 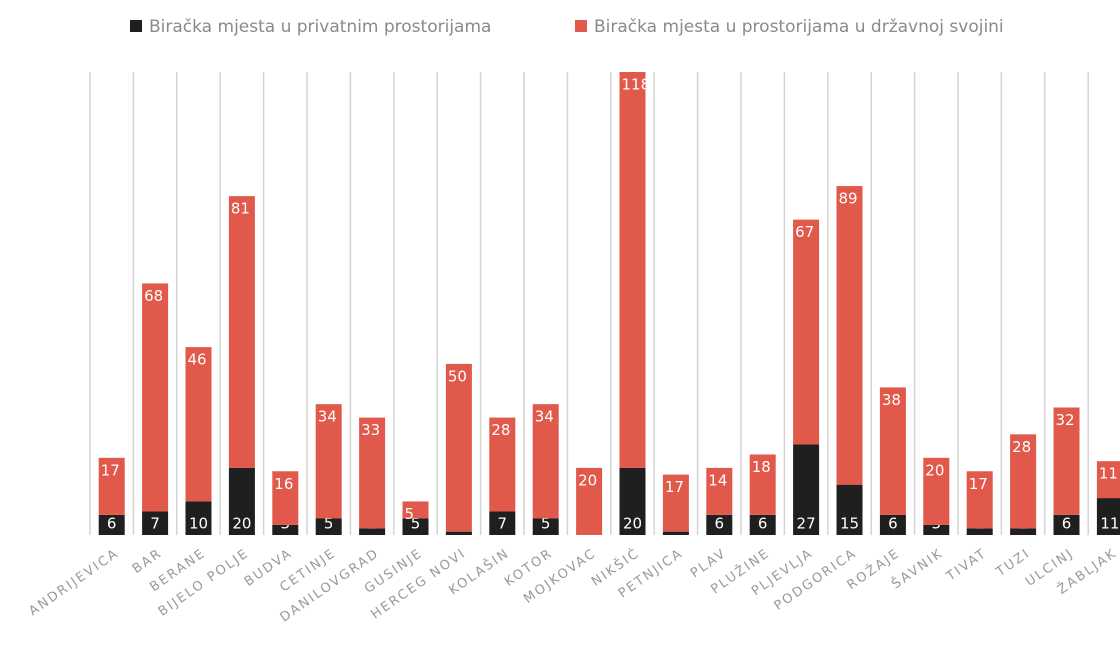 I want to click on value-label: 118, so click(x=636, y=85).